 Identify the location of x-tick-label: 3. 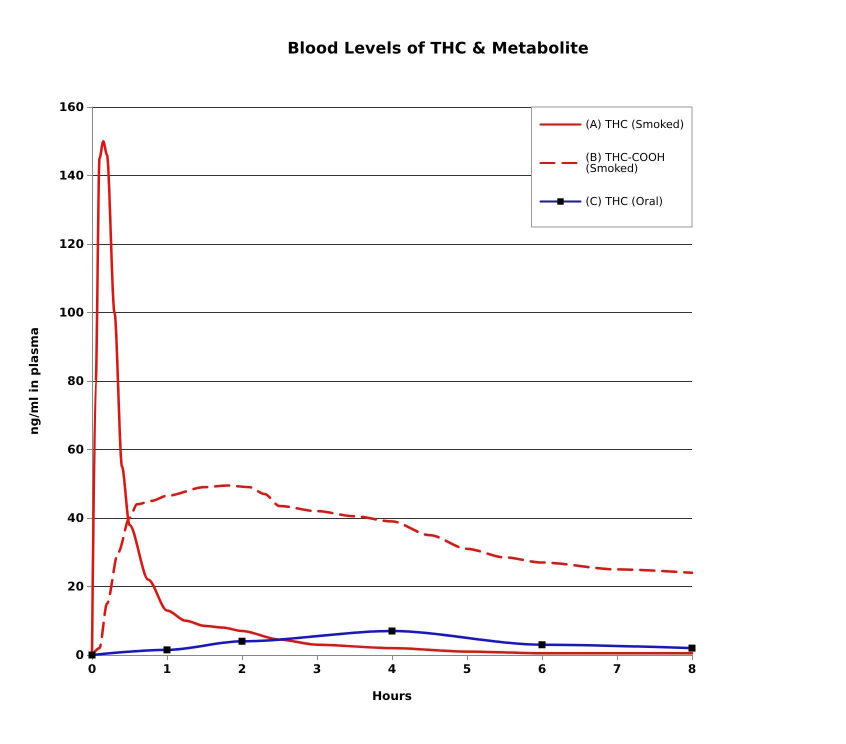
(317, 669).